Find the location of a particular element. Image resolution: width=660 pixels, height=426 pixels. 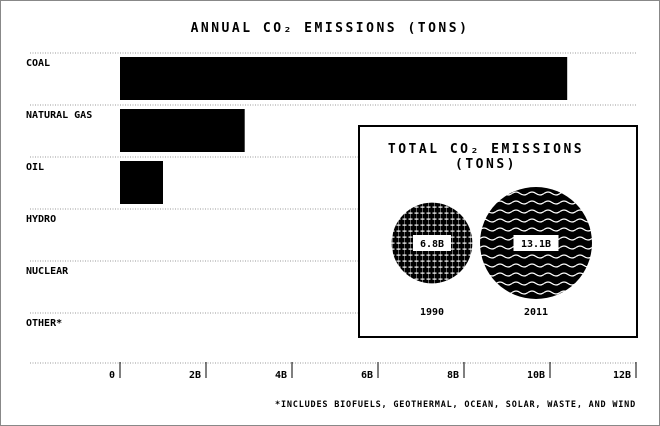

inset-title-line1: TOTAL CO₂ EMISSIONS is located at coordinates (486, 149).